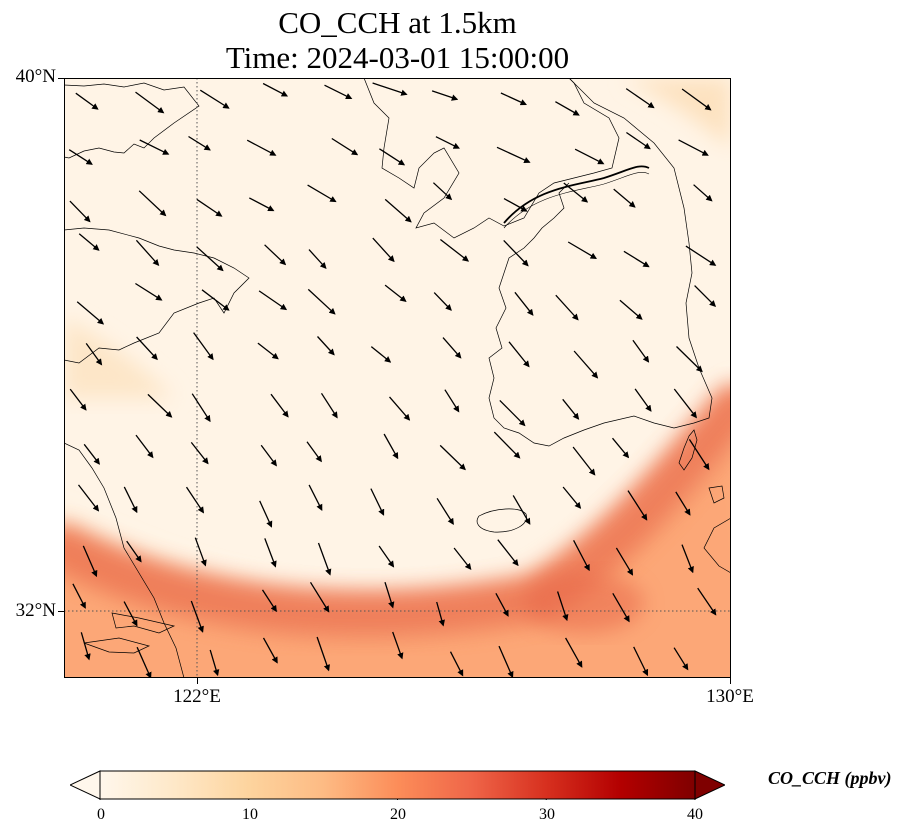  Describe the element at coordinates (397, 22) in the screenshot. I see `map-title-line-1: CO_CCH at 1.5km` at that location.